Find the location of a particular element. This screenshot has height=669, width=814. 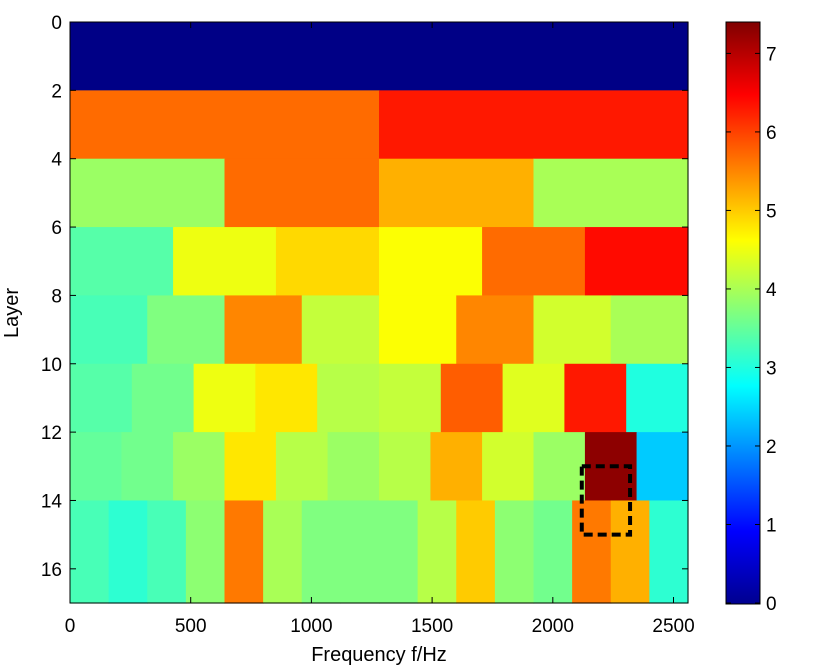

colorbar-axis: 0 1 2 3 4 5 6 7 is located at coordinates (751, 329).